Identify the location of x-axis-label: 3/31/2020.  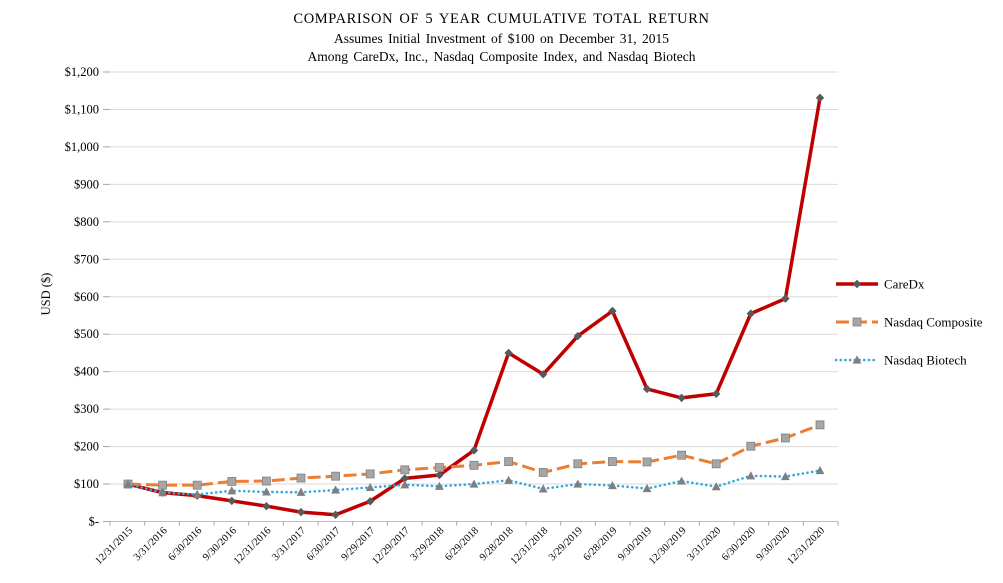
(704, 544).